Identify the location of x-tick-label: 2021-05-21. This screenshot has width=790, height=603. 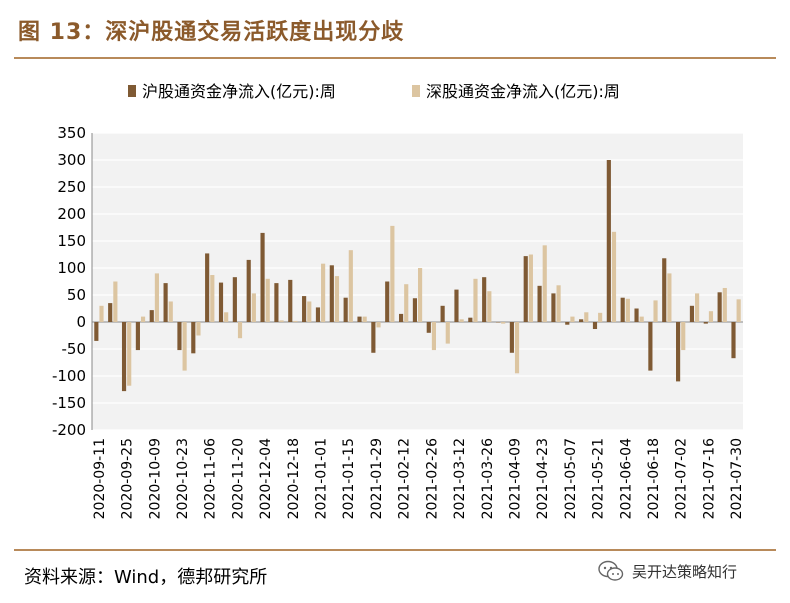
(599, 478).